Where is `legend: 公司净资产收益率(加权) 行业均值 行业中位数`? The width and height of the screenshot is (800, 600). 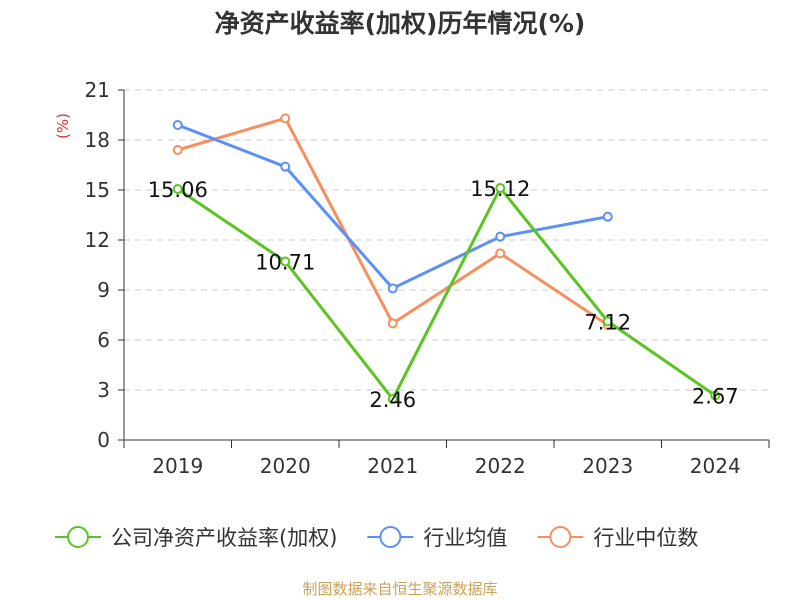
legend: 公司净资产收益率(加权) 行业均值 行业中位数 is located at coordinates (376, 538).